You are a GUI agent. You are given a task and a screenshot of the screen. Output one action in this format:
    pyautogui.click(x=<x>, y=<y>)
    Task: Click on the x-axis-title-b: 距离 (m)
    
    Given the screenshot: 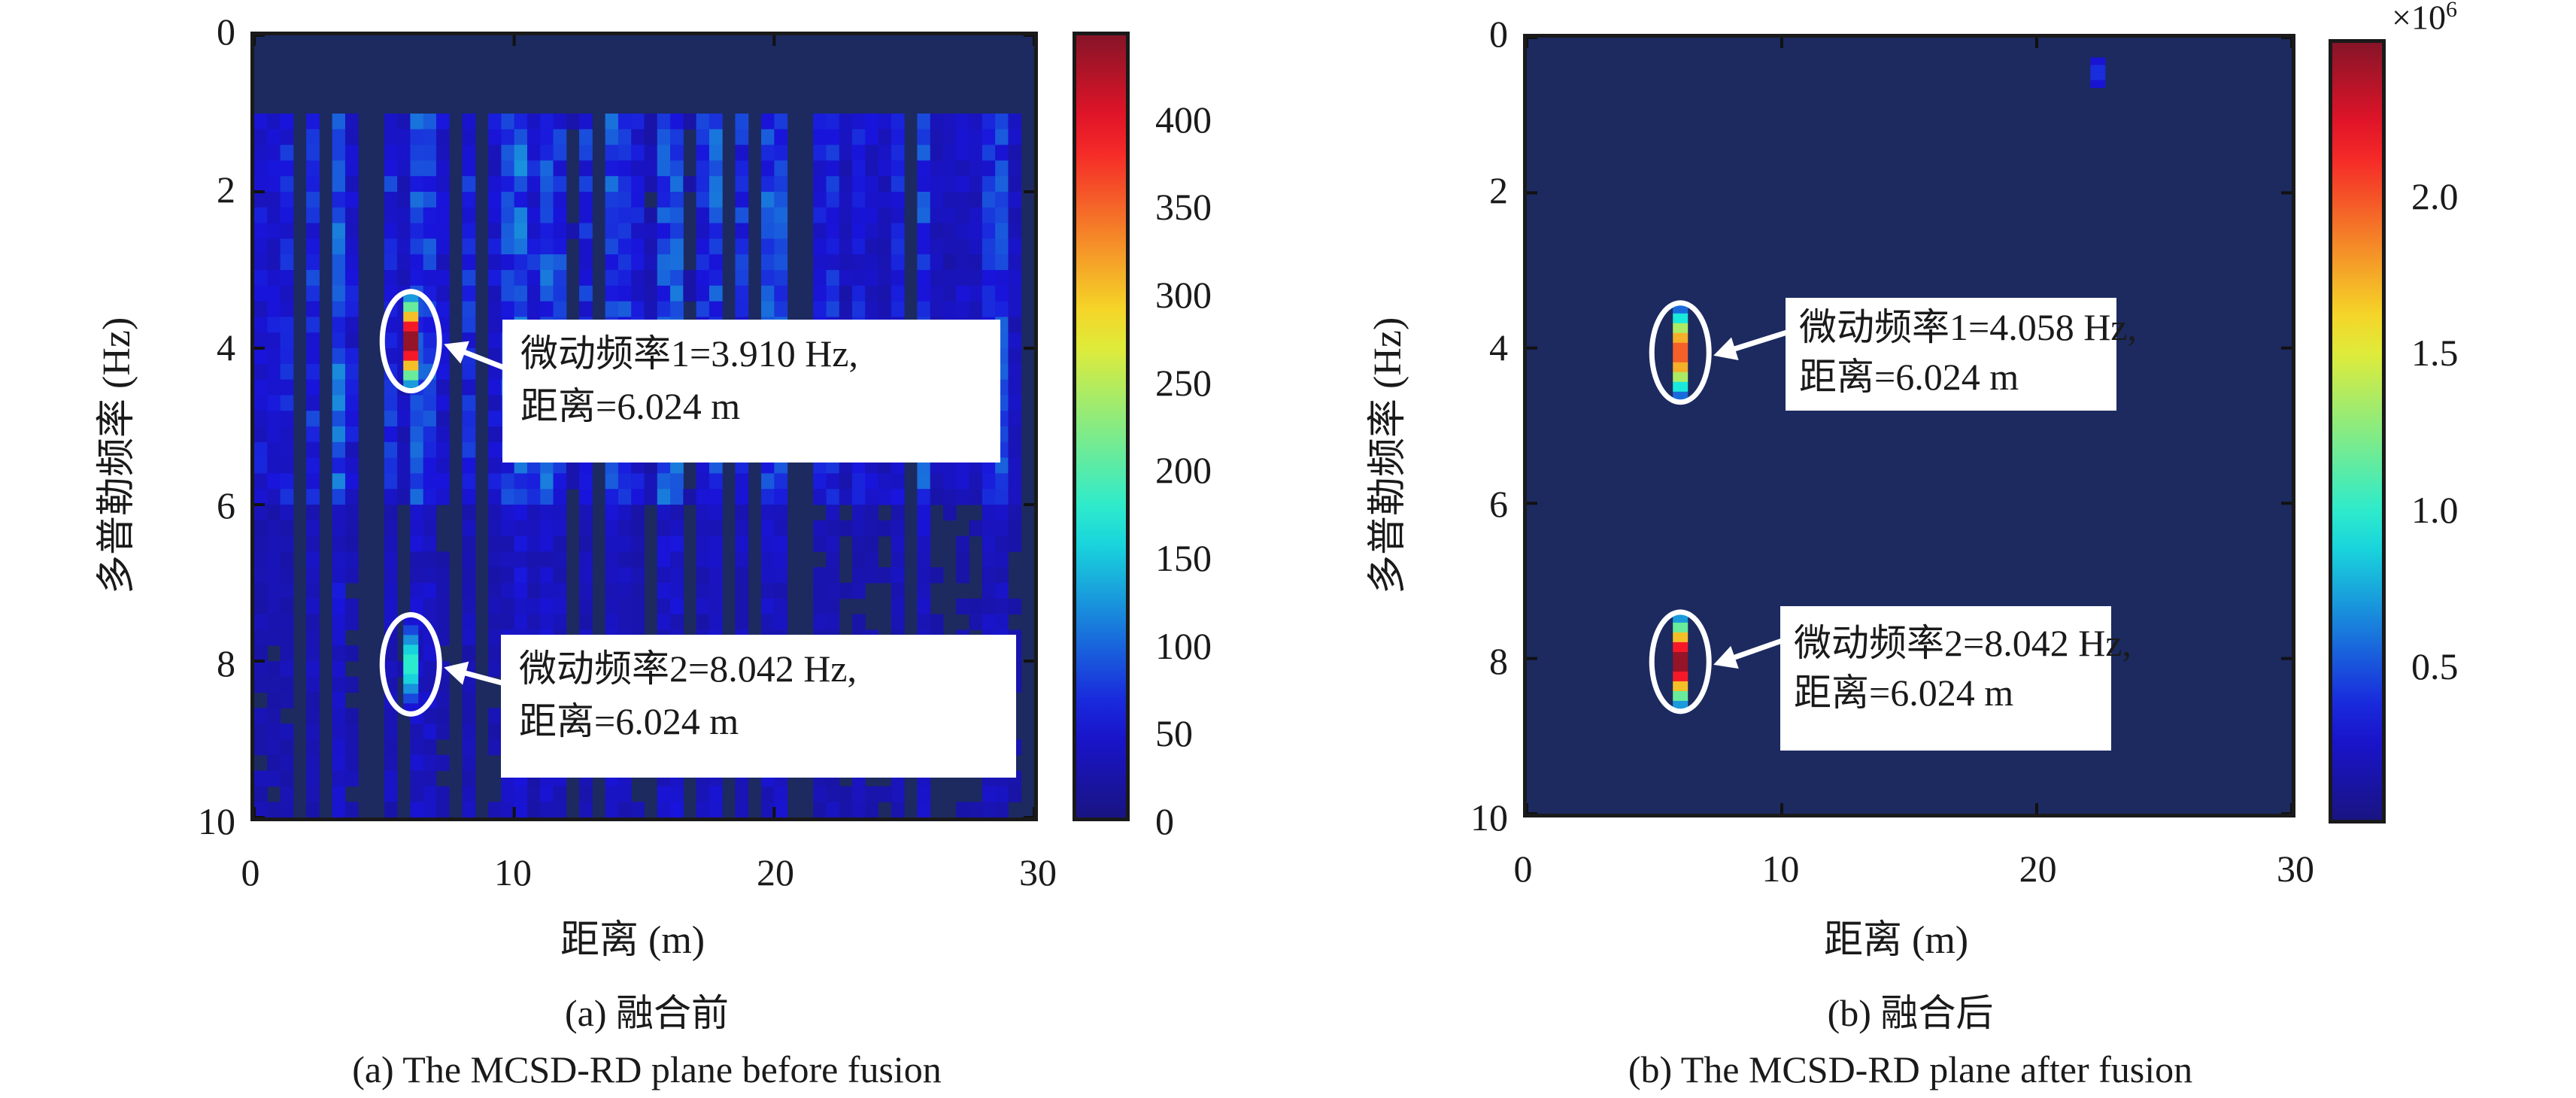 What is the action you would take?
    pyautogui.click(x=1897, y=940)
    